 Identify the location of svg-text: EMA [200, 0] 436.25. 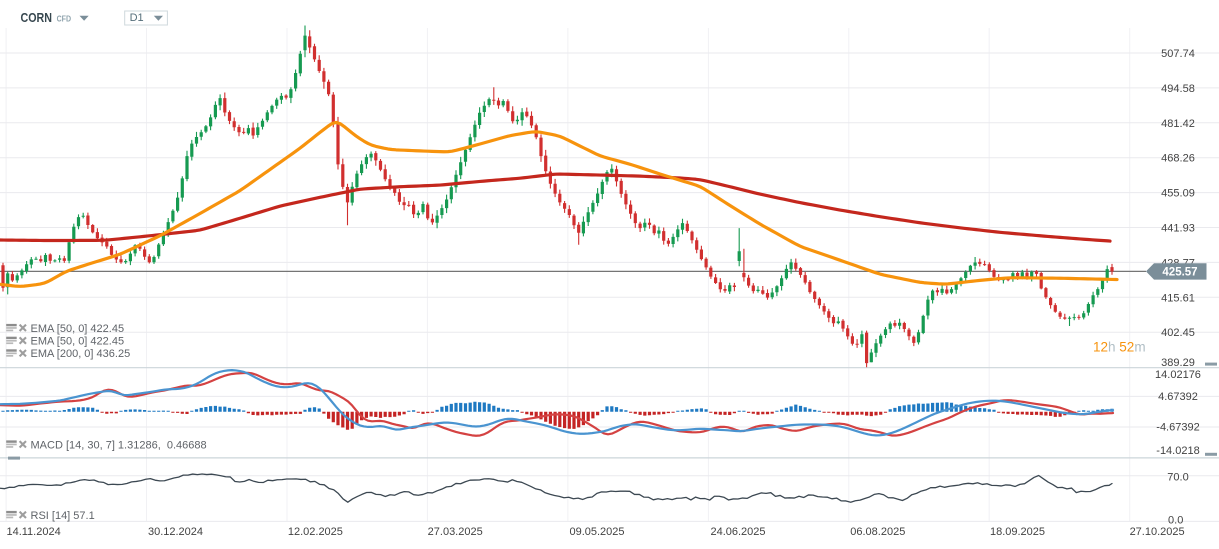
(81, 354).